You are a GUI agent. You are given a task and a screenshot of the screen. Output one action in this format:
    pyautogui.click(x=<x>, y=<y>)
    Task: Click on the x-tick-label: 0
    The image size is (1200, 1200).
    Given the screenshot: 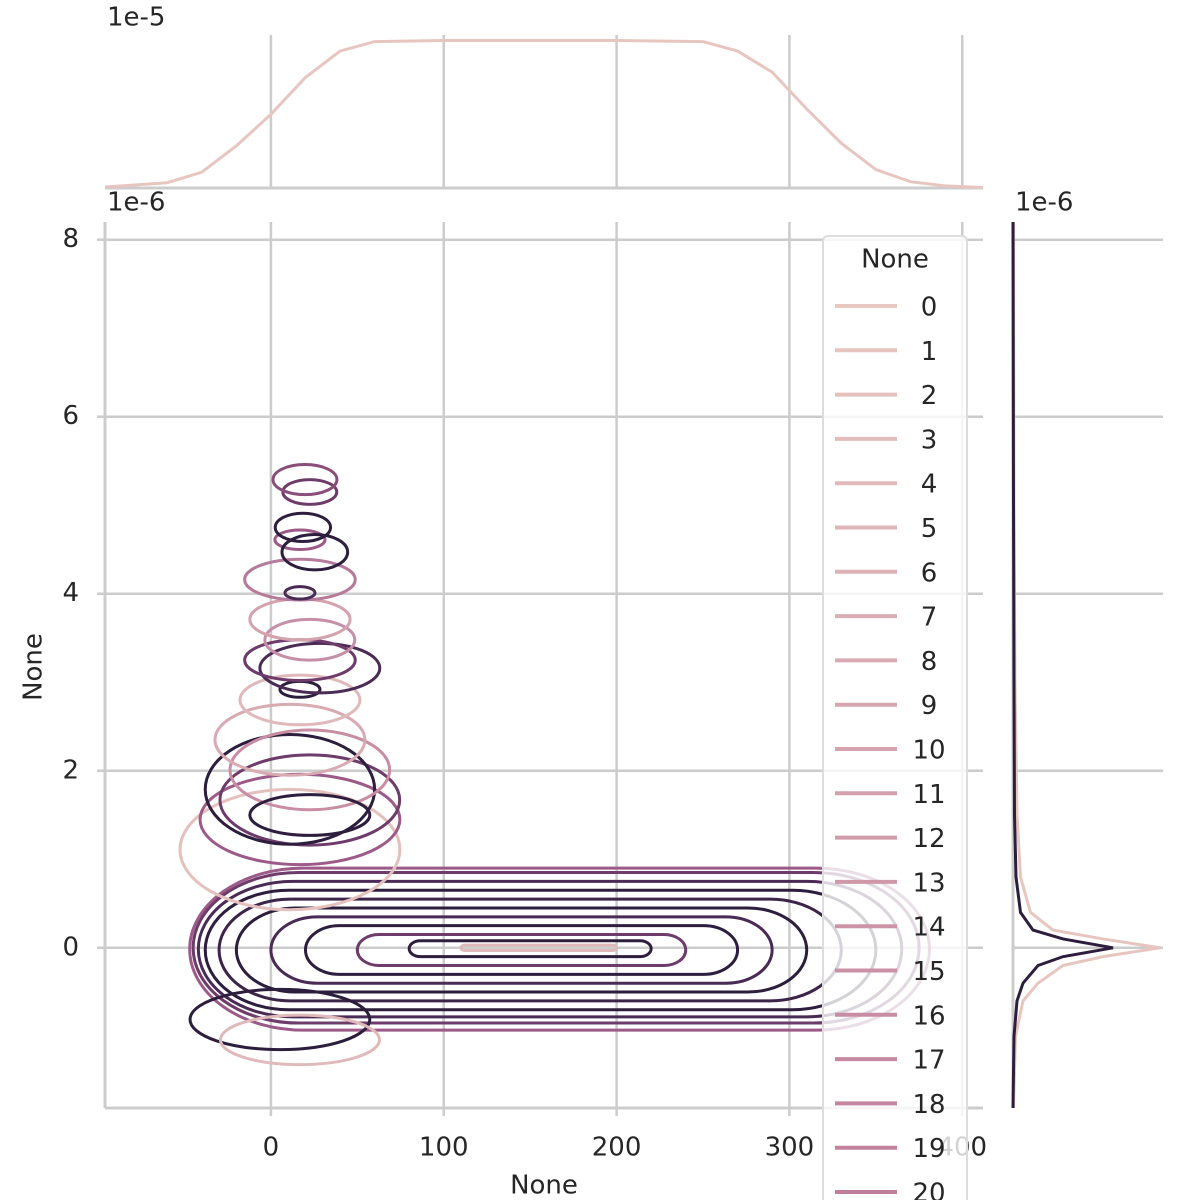 What is the action you would take?
    pyautogui.click(x=271, y=1148)
    